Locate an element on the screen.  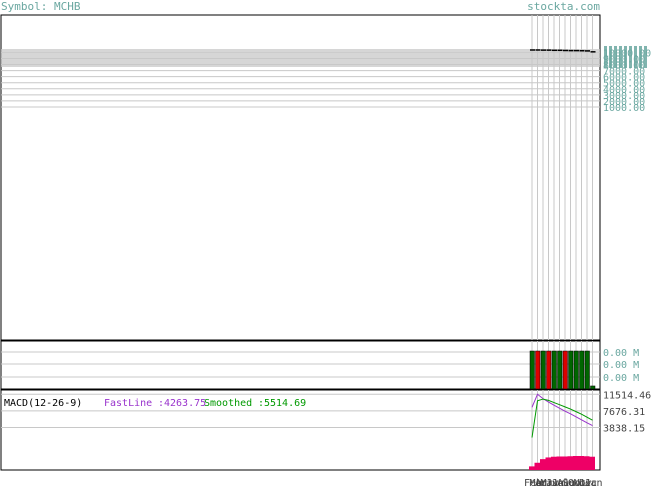
macd-title: MACD(12-26-9) is located at coordinates (43, 403).